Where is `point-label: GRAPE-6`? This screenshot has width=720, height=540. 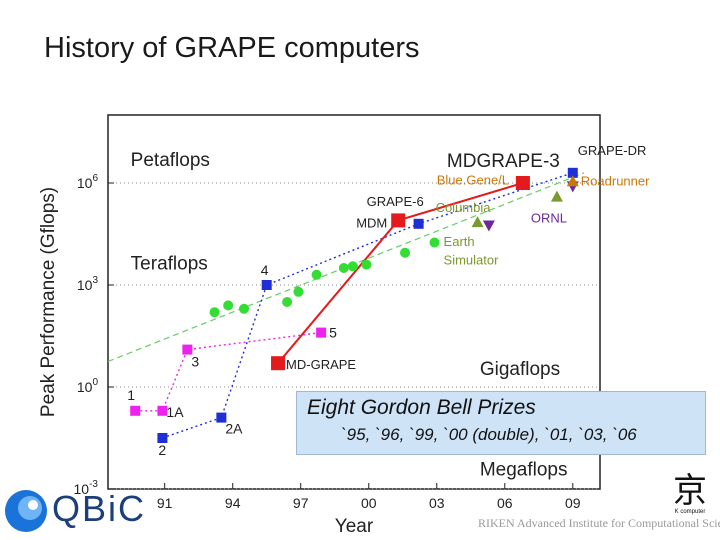 point-label: GRAPE-6 is located at coordinates (395, 201).